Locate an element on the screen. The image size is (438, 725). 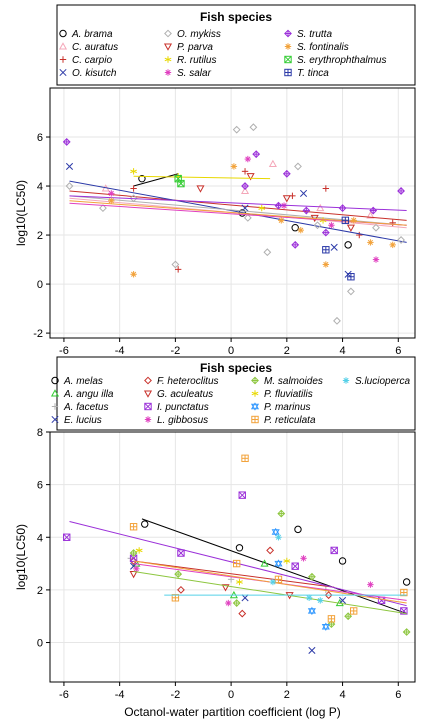
legend-label: C. carpio is located at coordinates (92, 60).